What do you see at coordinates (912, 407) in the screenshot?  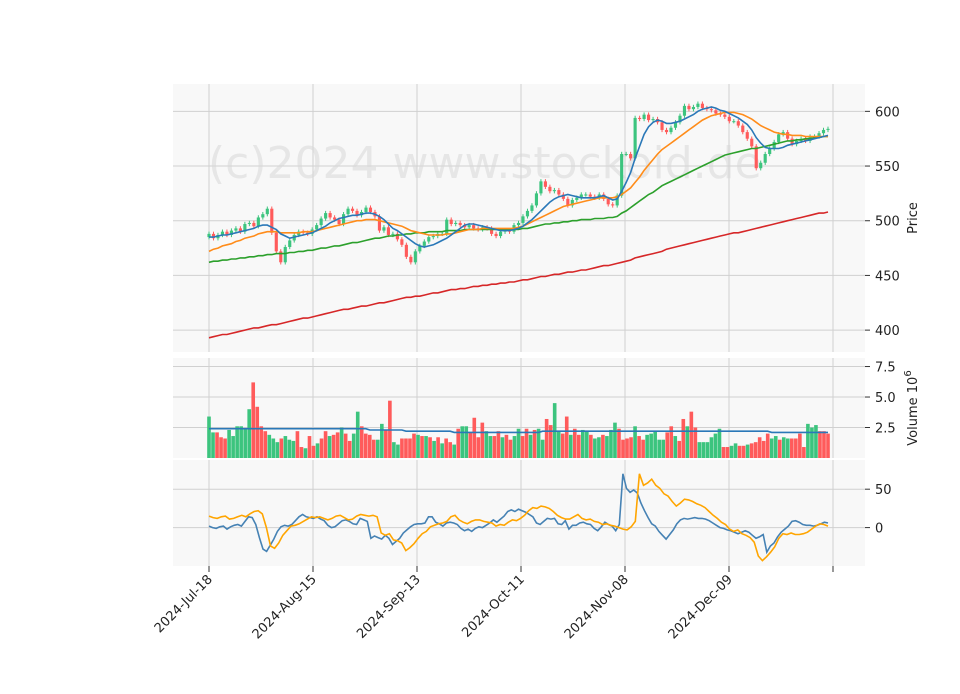 I see `volume-axis-title: Volume 106` at bounding box center [912, 407].